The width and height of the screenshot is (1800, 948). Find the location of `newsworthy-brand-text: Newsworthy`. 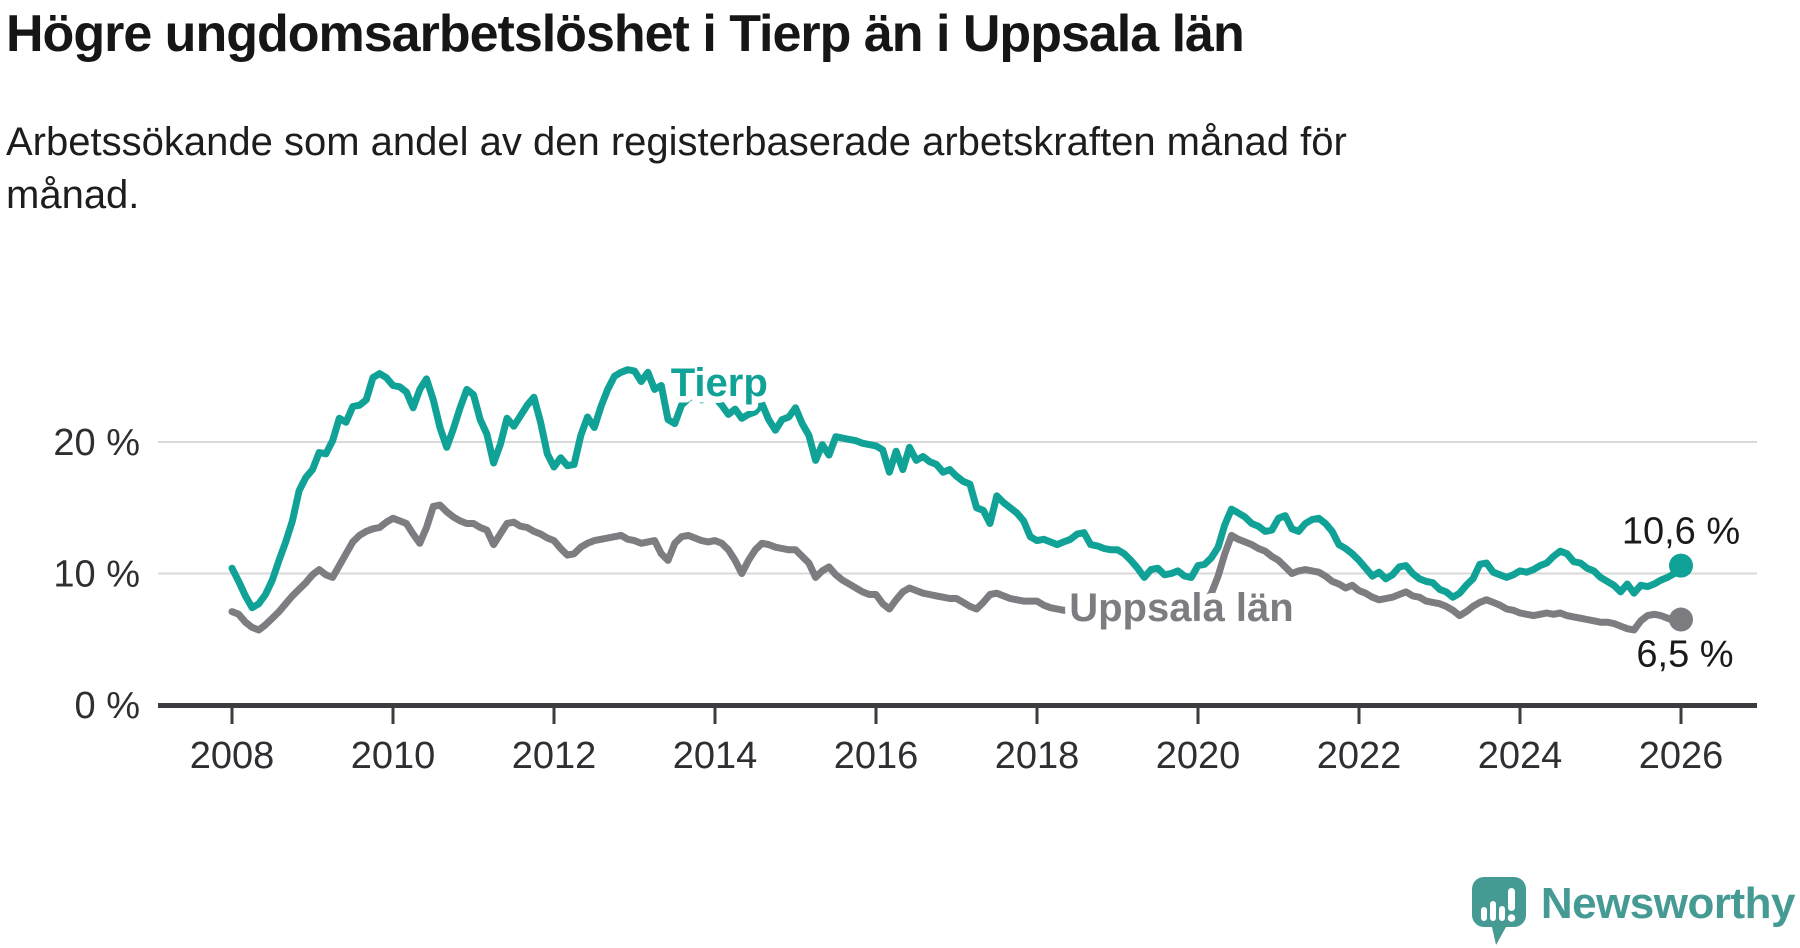

newsworthy-brand-text: Newsworthy is located at coordinates (1668, 903).